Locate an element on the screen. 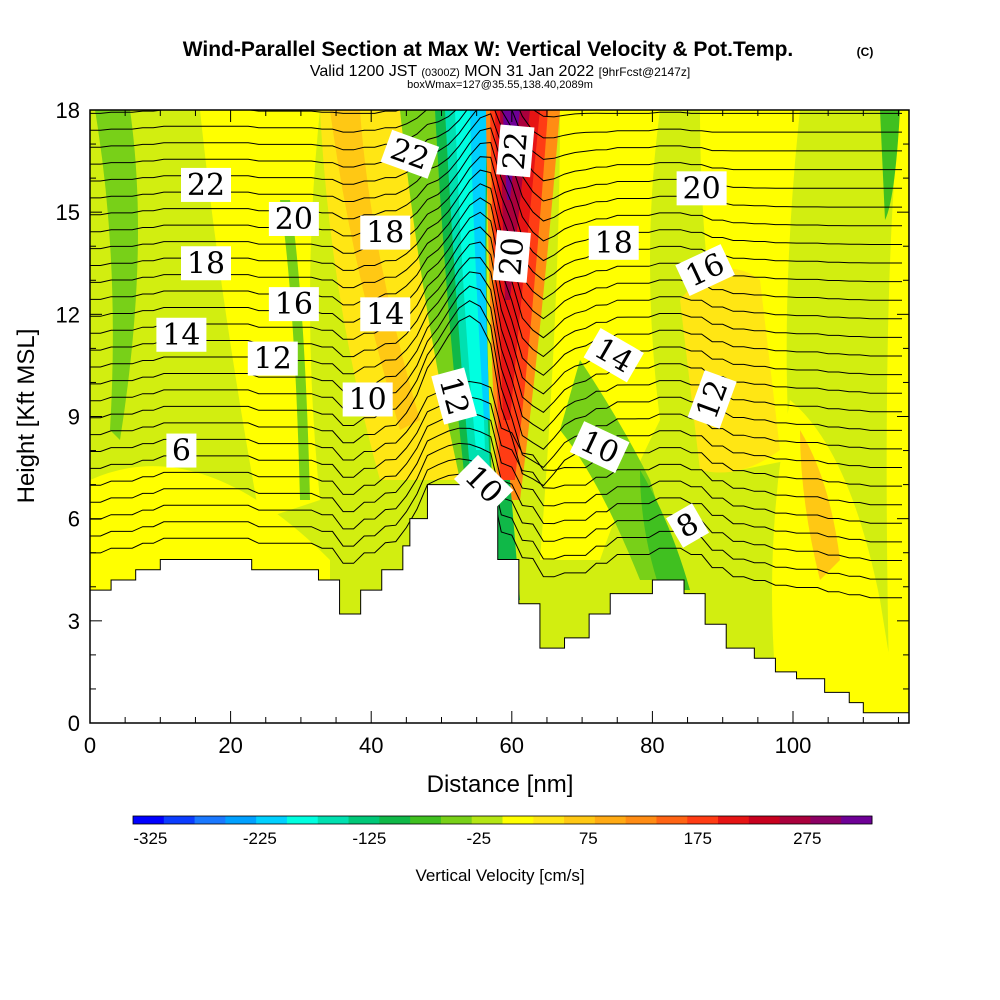 This screenshot has width=1000, height=1000. theta-label-text: 22 is located at coordinates (516, 150).